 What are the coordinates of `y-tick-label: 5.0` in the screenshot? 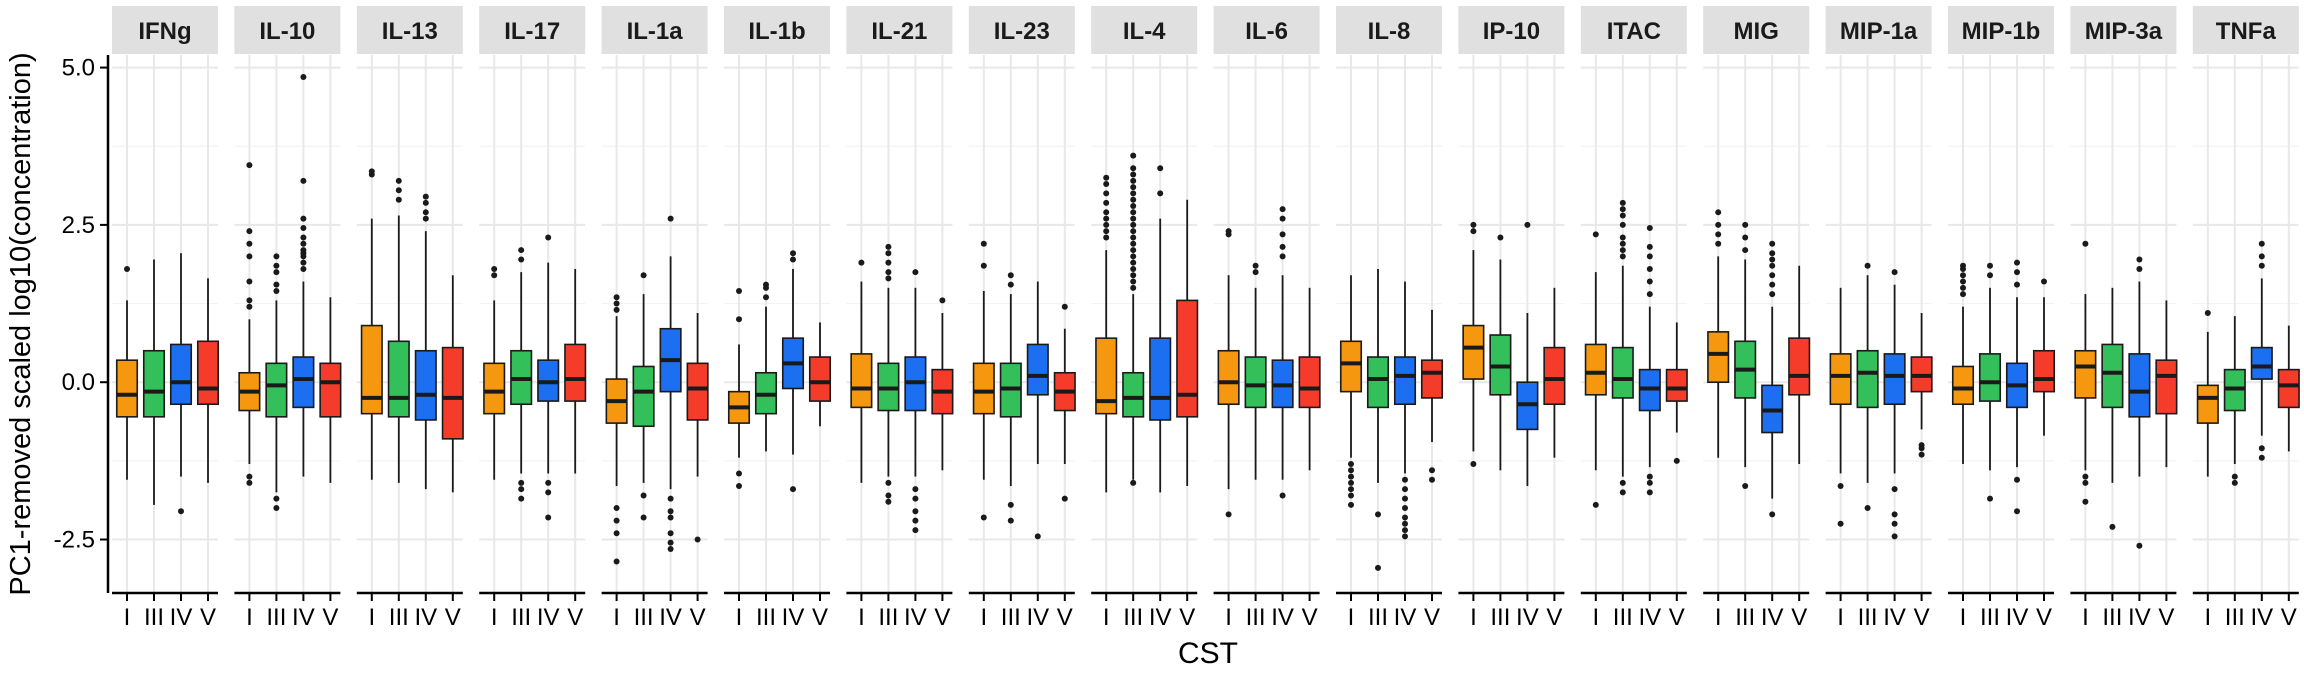 It's located at (78, 68).